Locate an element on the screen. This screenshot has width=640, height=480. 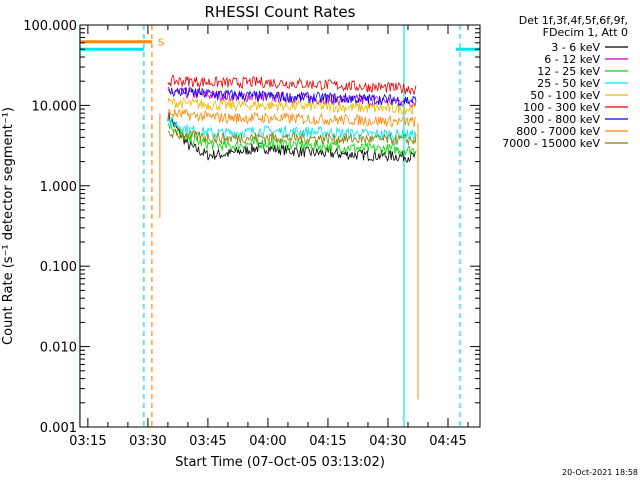
x-tick-label: 04:45 is located at coordinates (447, 441).